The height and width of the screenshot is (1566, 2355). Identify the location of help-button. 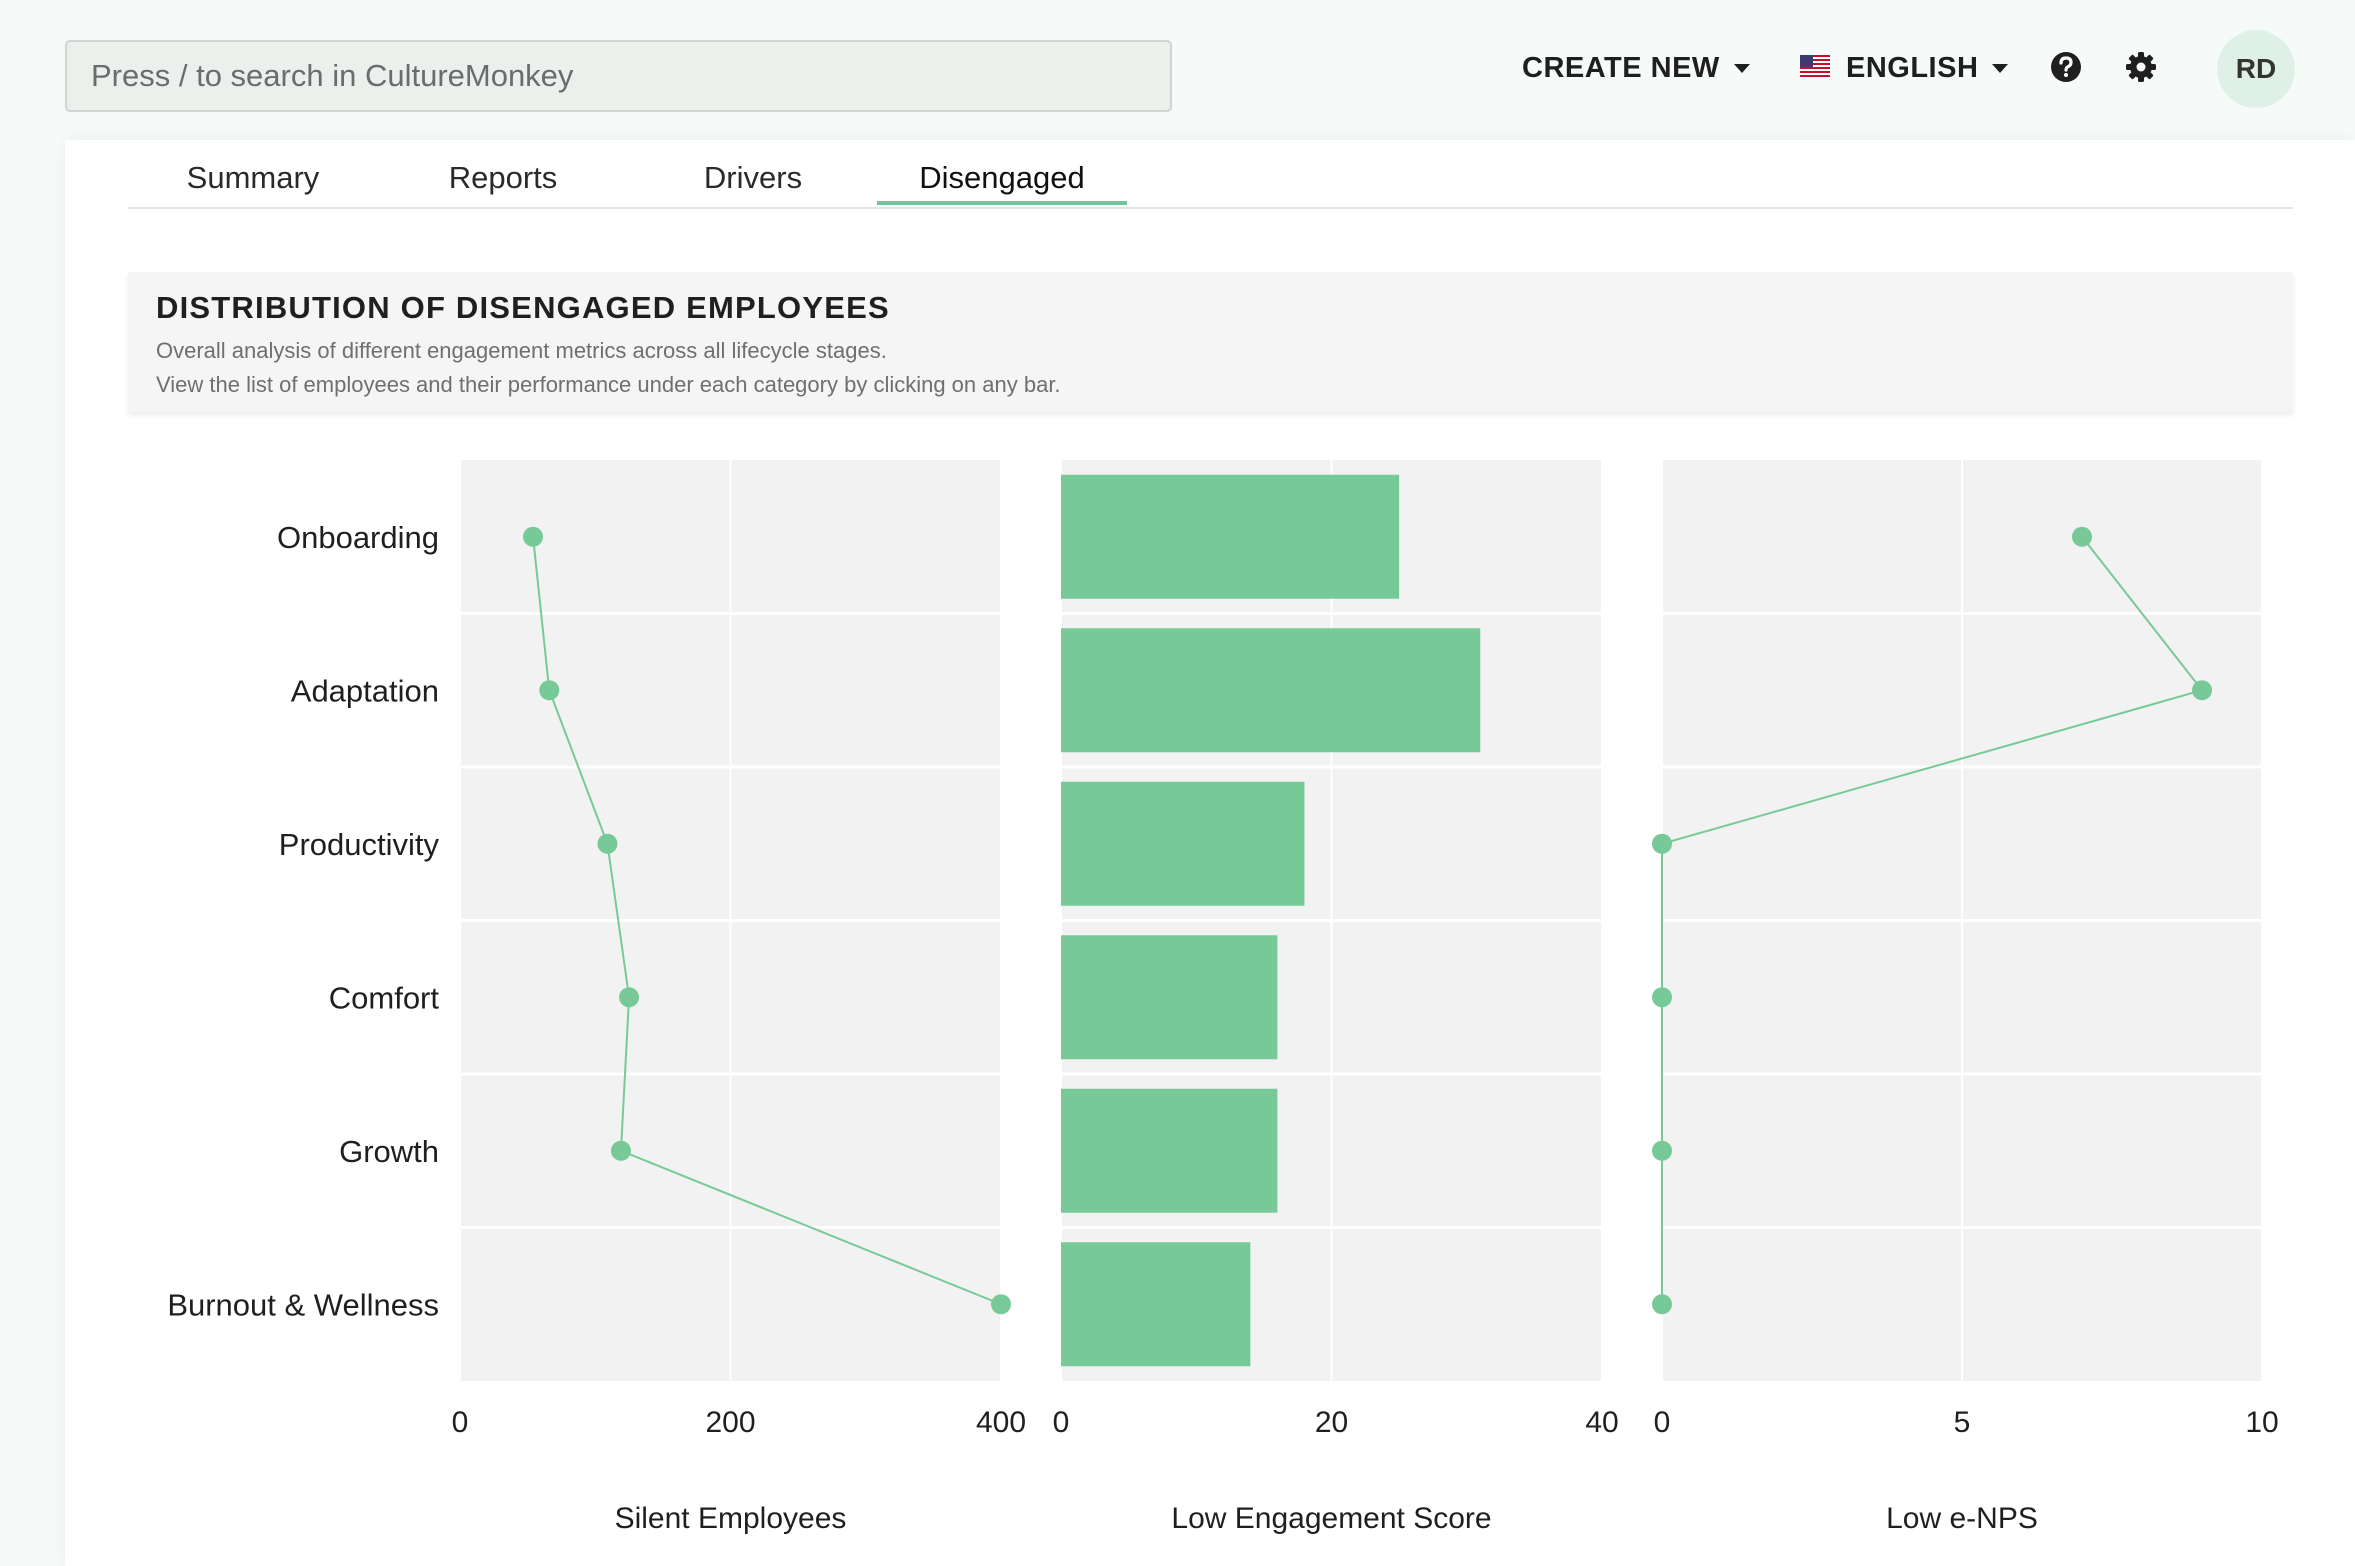
(2066, 67).